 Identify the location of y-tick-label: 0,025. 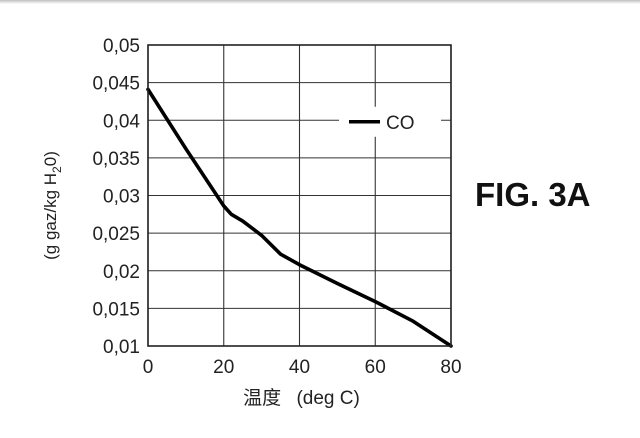
(116, 234).